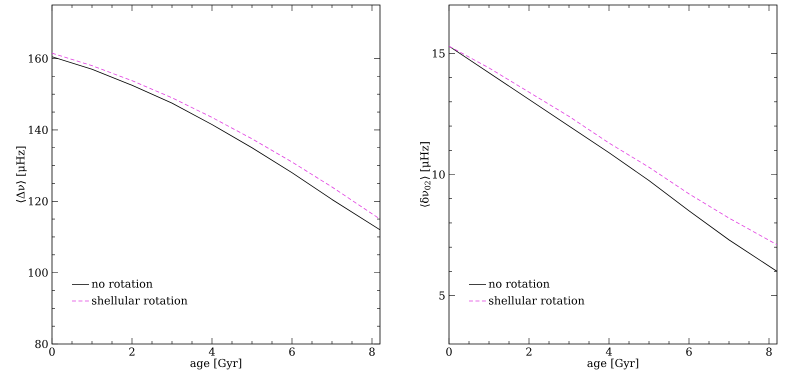  What do you see at coordinates (38, 272) in the screenshot?
I see `y-tick-label: 100` at bounding box center [38, 272].